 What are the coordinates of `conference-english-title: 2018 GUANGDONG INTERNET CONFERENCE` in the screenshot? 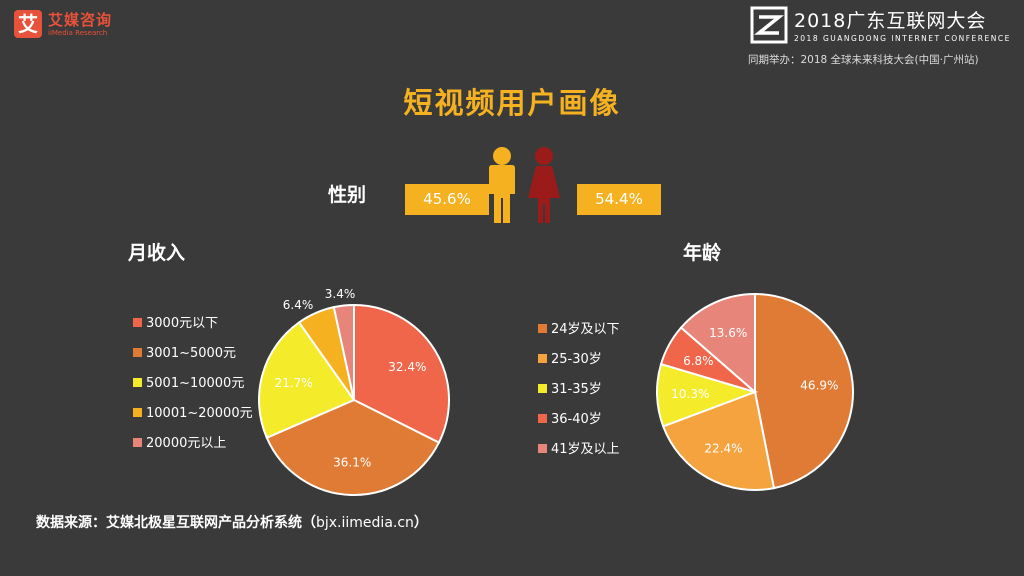 It's located at (902, 38).